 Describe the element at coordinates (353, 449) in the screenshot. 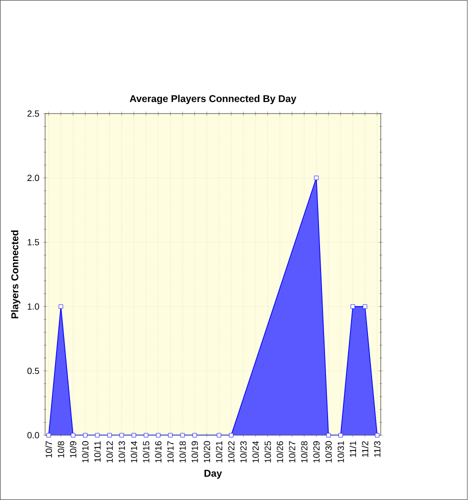

I see `x-tick-label: 11/1` at that location.